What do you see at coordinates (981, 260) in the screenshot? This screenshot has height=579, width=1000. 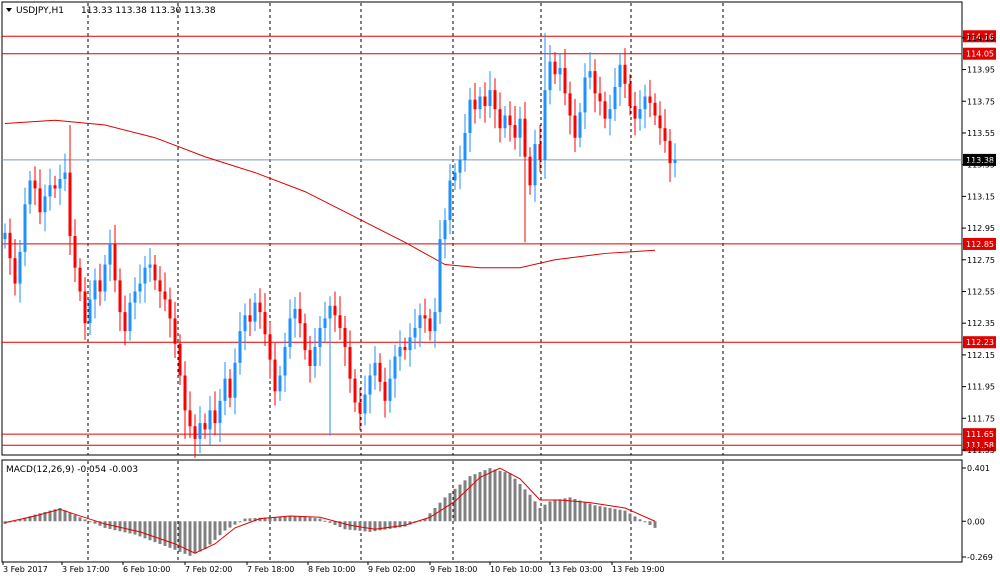 I see `price-tick-label: 112.75` at bounding box center [981, 260].